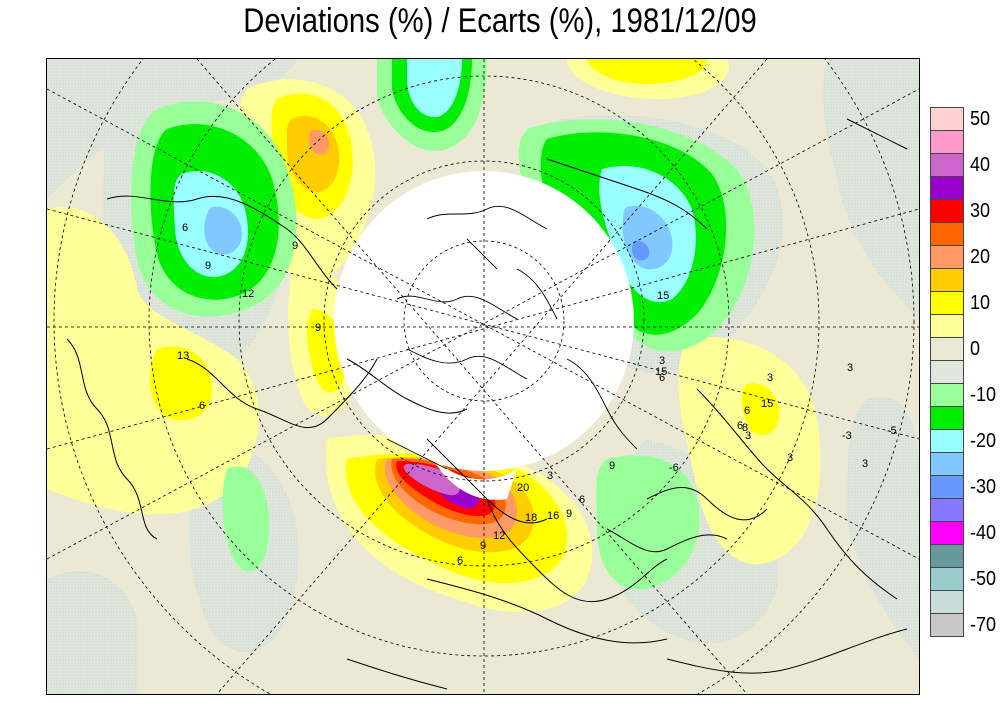 This screenshot has height=726, width=1000. What do you see at coordinates (523, 488) in the screenshot?
I see `contour-label: 20` at bounding box center [523, 488].